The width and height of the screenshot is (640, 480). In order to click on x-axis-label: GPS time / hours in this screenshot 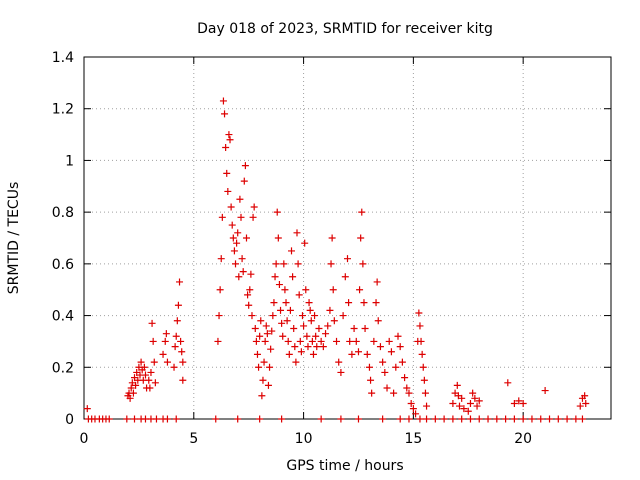, I will do `click(344, 466)`.